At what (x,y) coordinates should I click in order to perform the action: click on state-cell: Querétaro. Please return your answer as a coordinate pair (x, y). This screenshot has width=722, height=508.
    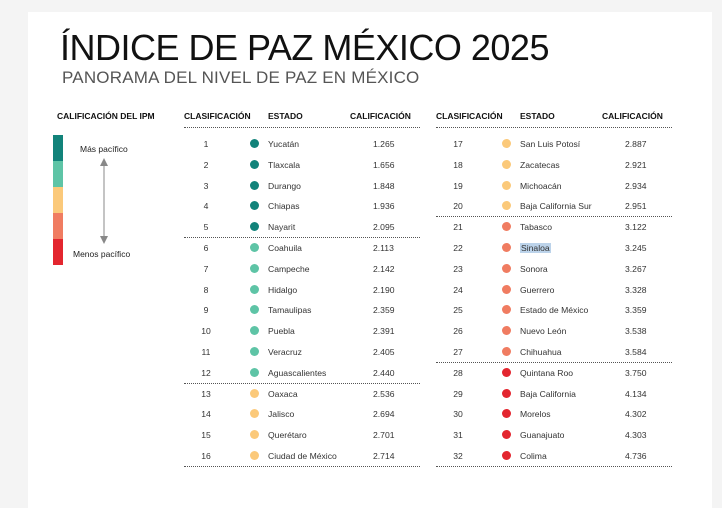
    Looking at the image, I should click on (287, 435).